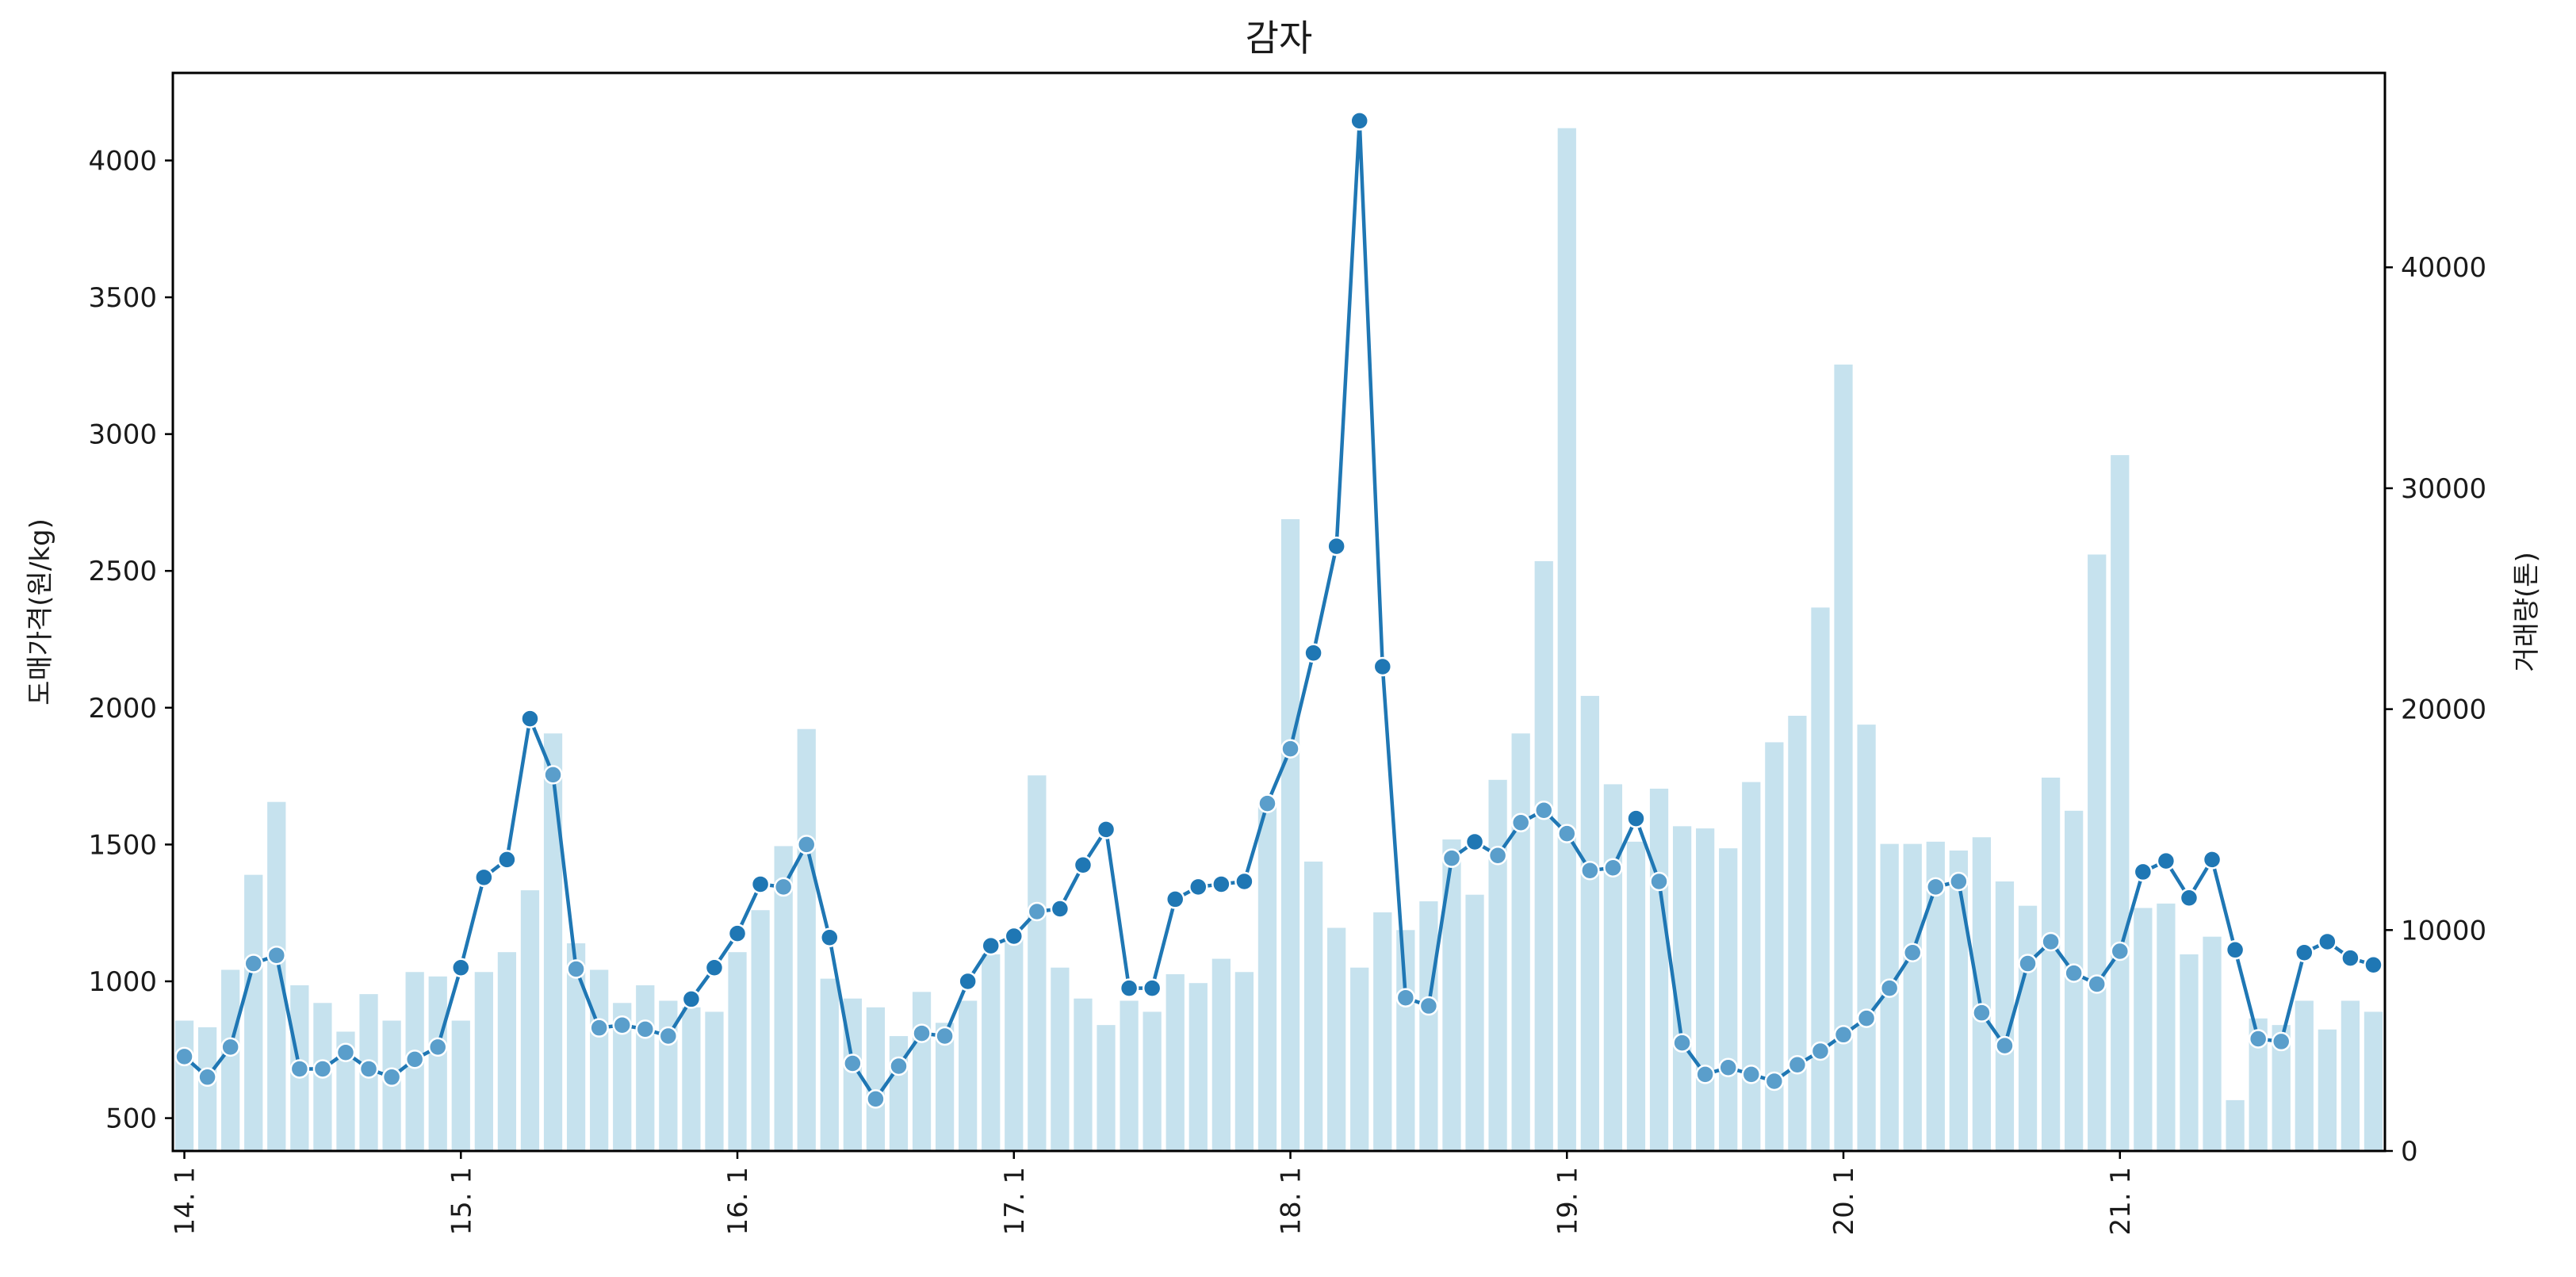 The width and height of the screenshot is (2576, 1277). Describe the element at coordinates (461, 1201) in the screenshot. I see `x-tick-label: 15. 1` at that location.